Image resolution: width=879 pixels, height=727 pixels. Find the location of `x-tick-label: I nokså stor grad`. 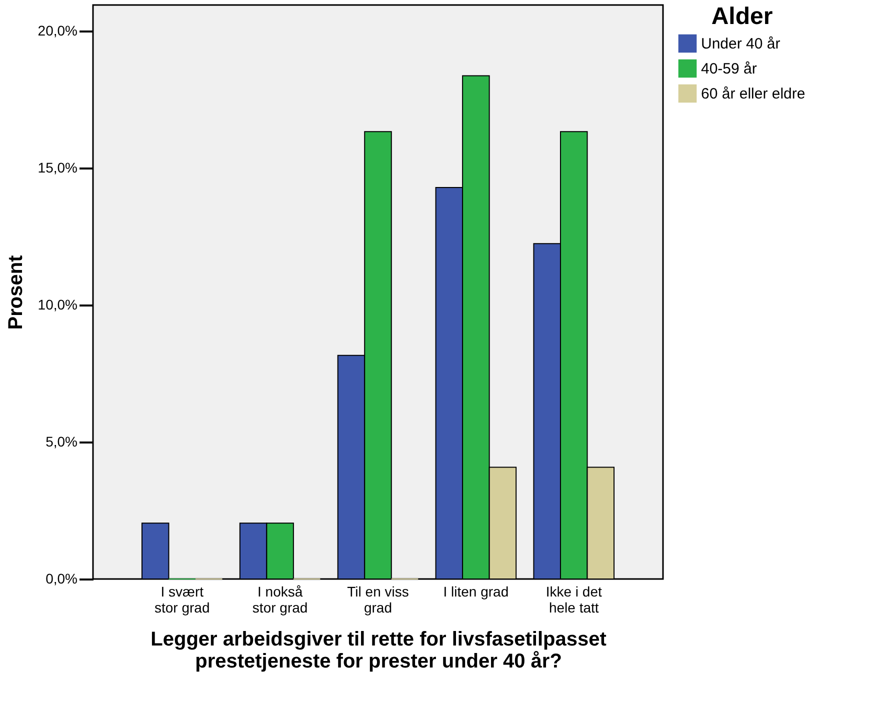

x-tick-label: I nokså stor grad is located at coordinates (280, 600).